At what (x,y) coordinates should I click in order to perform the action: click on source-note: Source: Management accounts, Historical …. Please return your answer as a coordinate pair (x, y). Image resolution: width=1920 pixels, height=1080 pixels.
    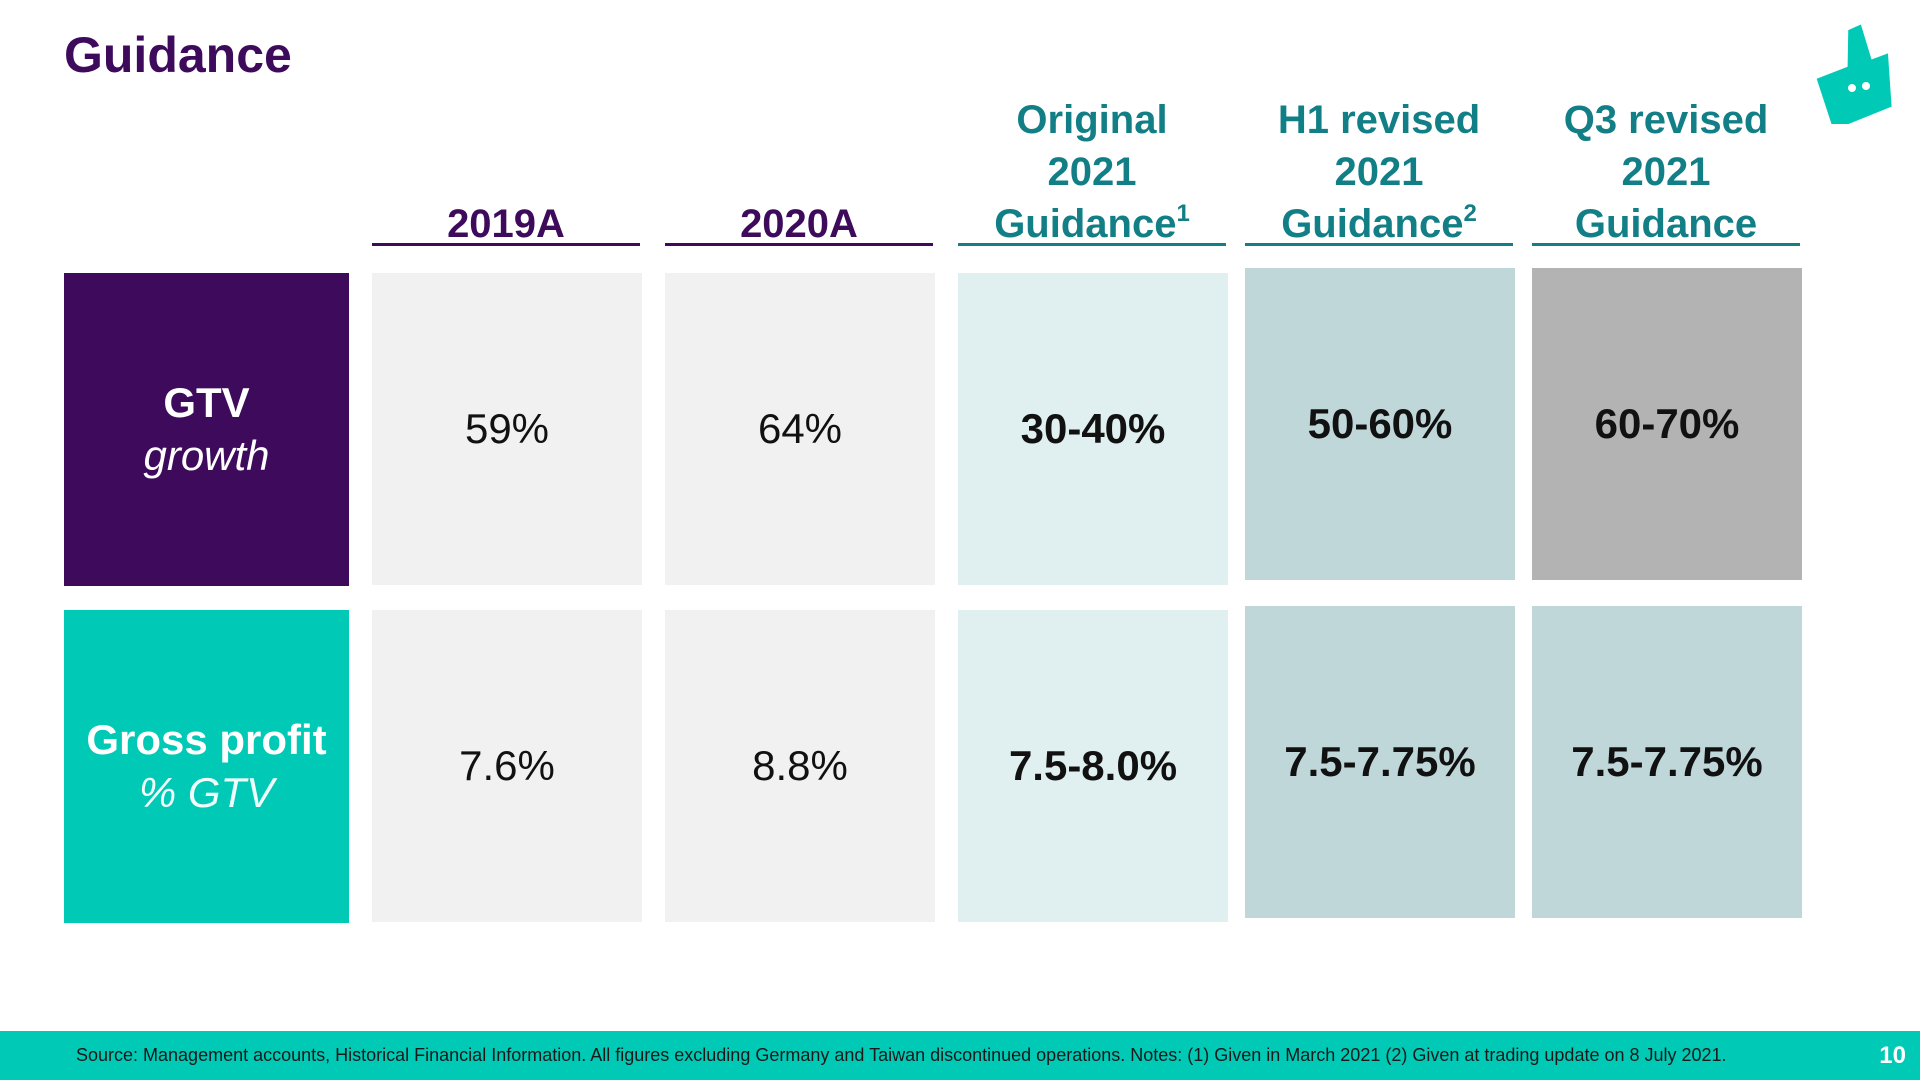
    Looking at the image, I should click on (901, 1055).